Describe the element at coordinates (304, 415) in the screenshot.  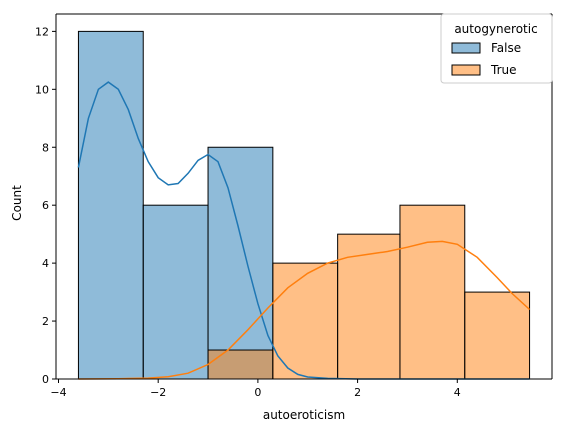
I see `x-axis-label: autoeroticism` at that location.